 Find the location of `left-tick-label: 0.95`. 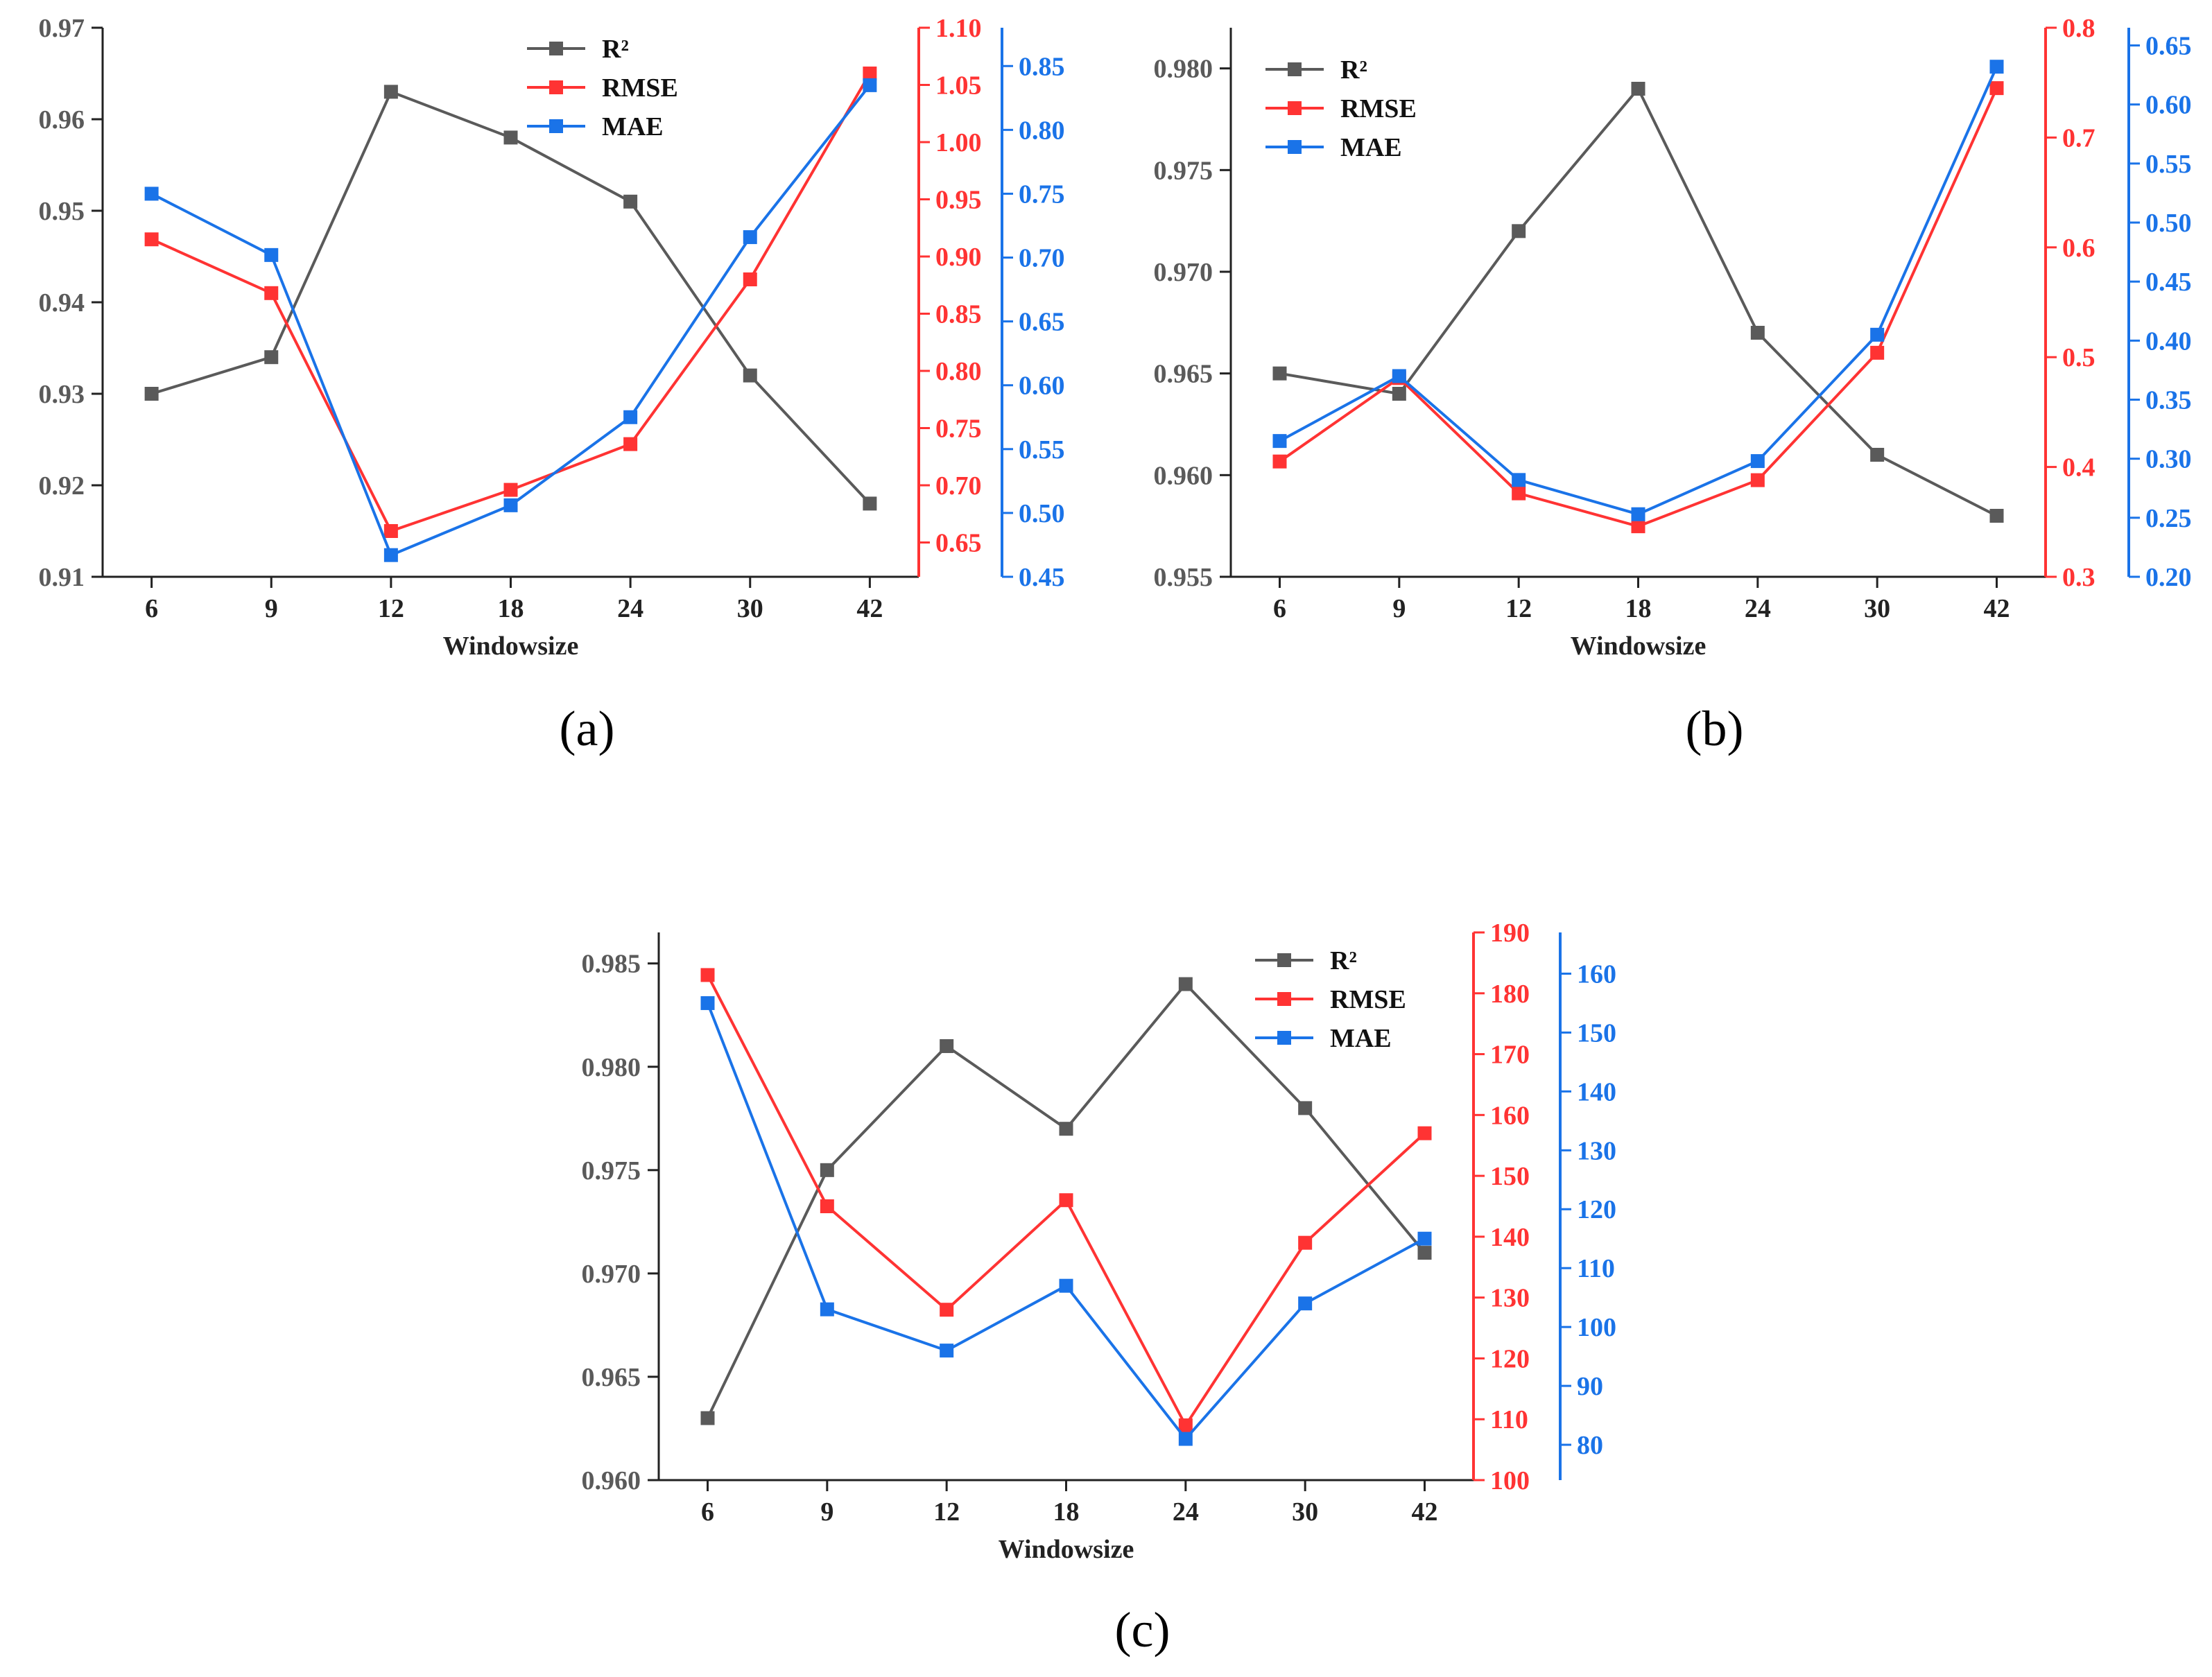

left-tick-label: 0.95 is located at coordinates (62, 212).